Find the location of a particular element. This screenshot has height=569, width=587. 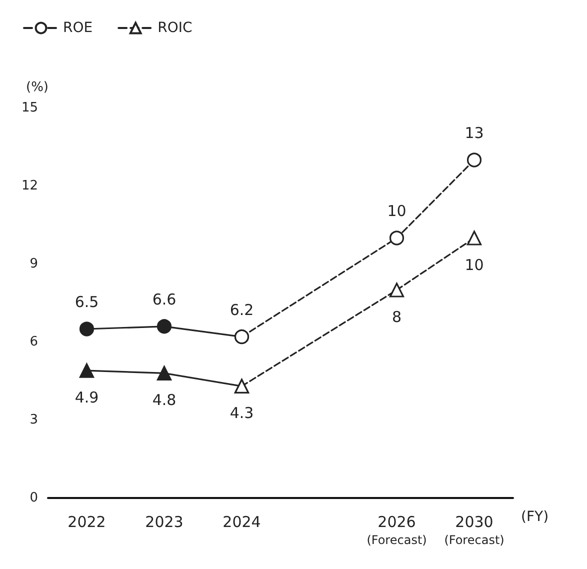

legend-label: ROE is located at coordinates (78, 28).